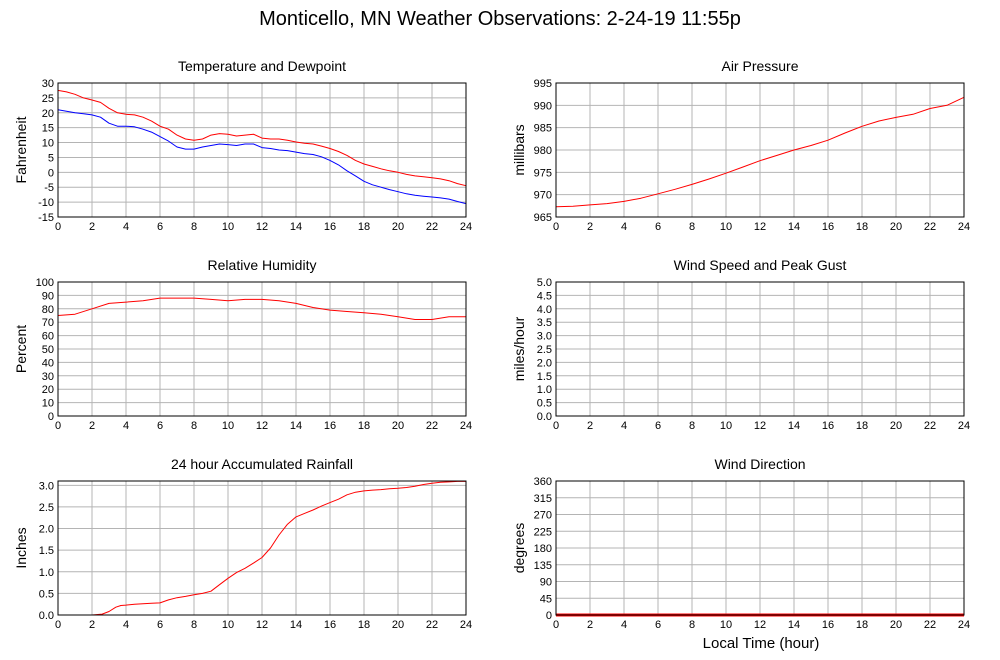 The height and width of the screenshot is (660, 1000). What do you see at coordinates (543, 106) in the screenshot?
I see `y-tick-label: 990` at bounding box center [543, 106].